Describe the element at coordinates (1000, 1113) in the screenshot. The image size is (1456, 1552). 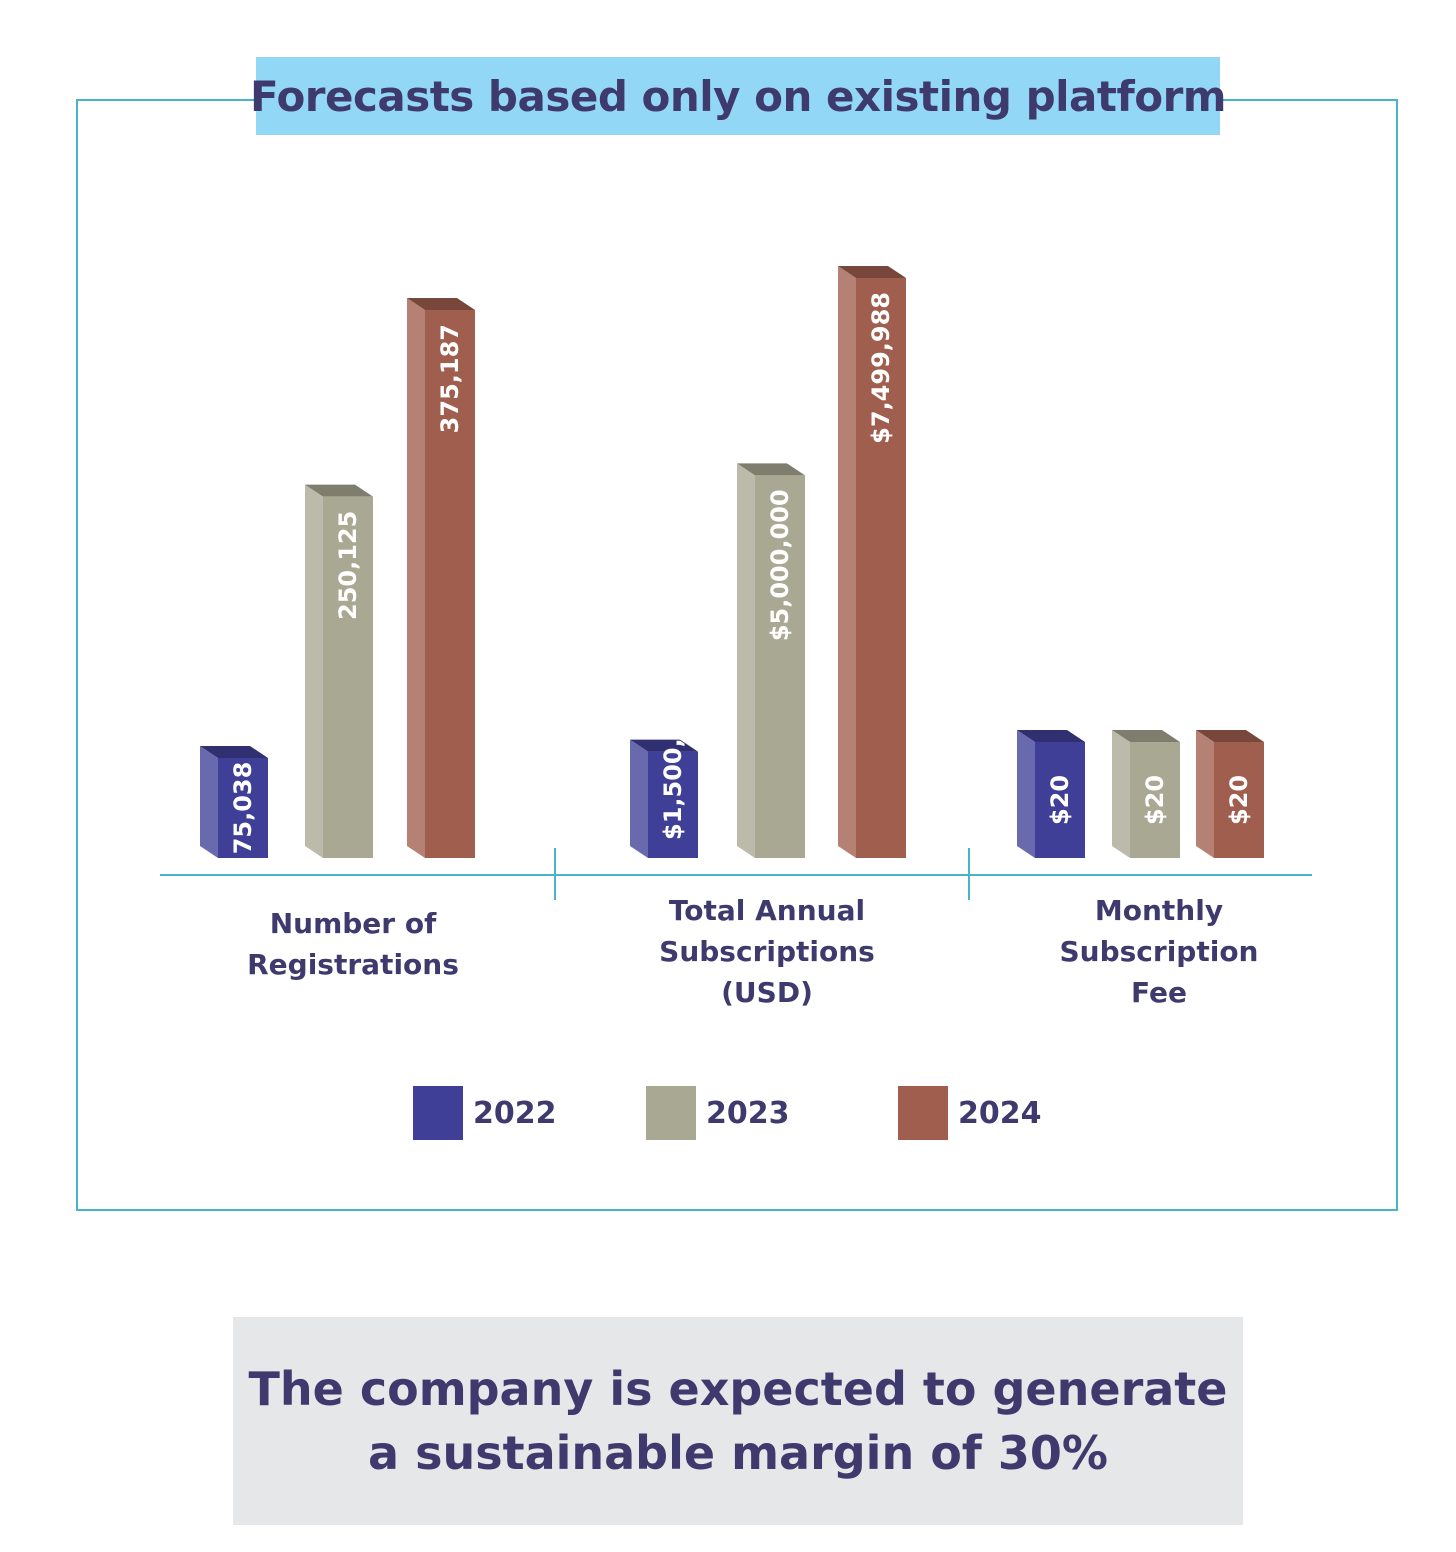
I see `legend-label-2024: 2024` at that location.